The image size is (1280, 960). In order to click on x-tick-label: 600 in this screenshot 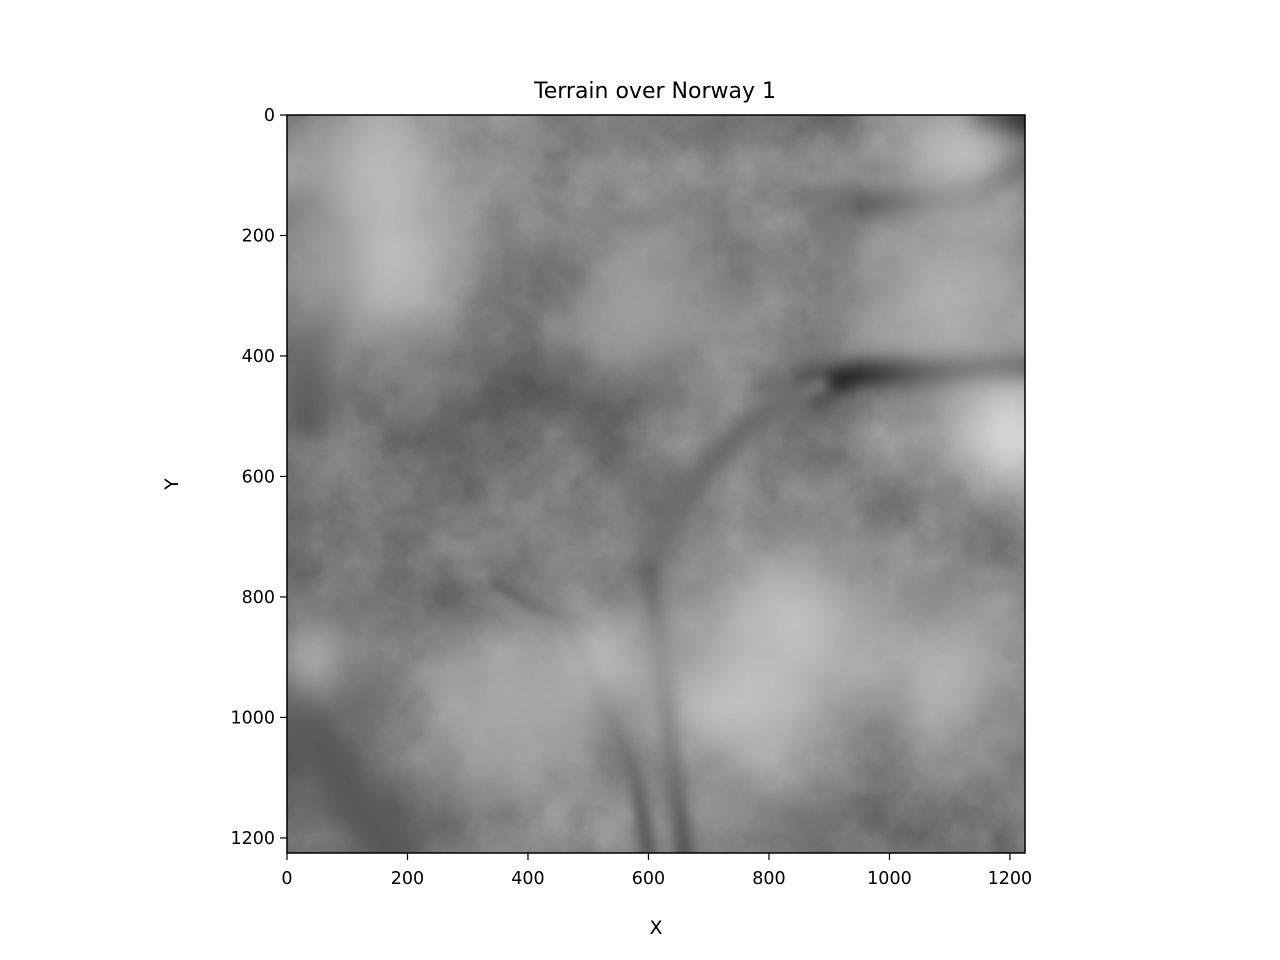, I will do `click(648, 879)`.